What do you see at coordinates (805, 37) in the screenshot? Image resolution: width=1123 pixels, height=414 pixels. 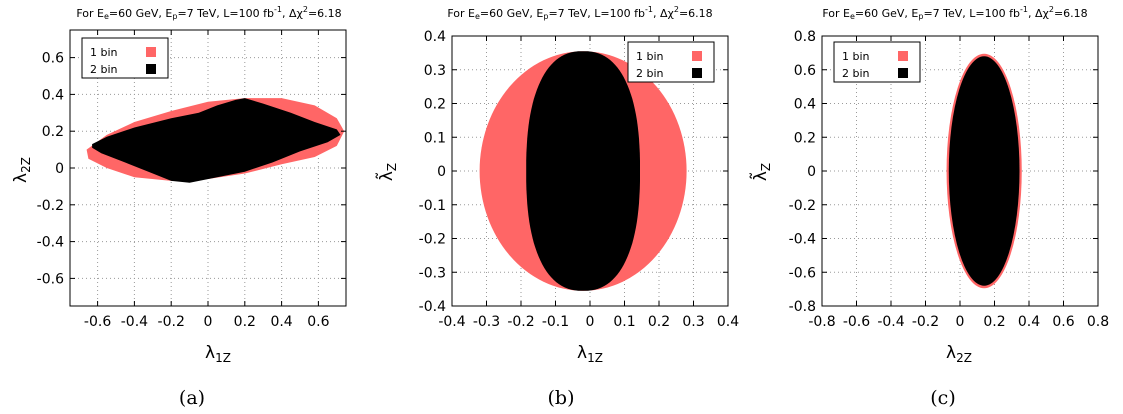 I see `y-tick-label: 0.8` at bounding box center [805, 37].